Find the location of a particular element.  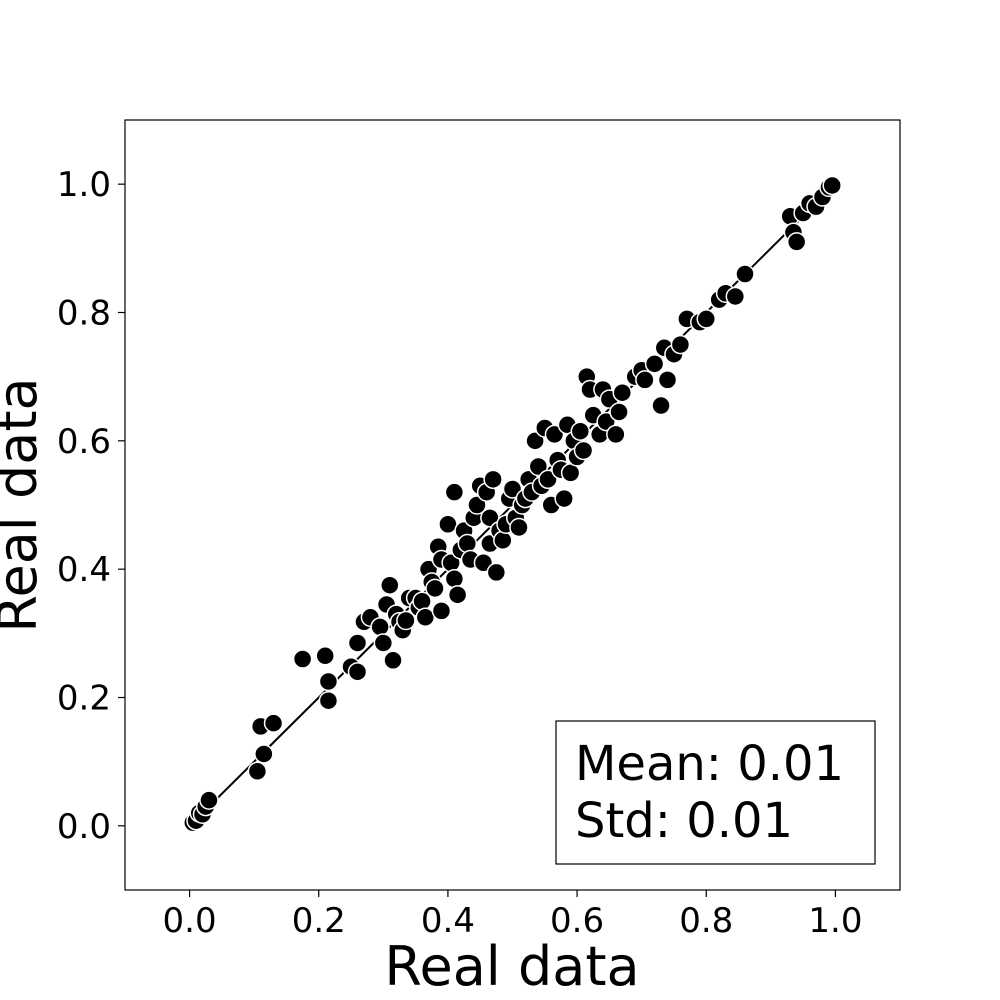

y-axis-ticks: 0.0 0.2 0.4 0.6 0.8 1.0 is located at coordinates (91, 506).